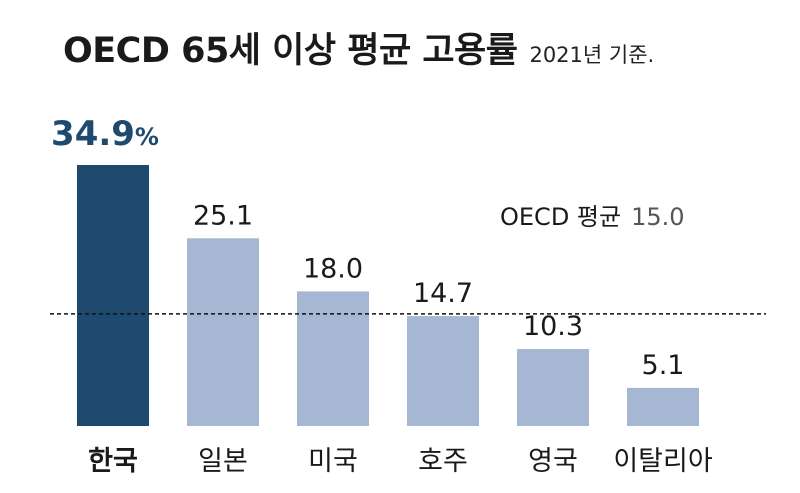  Describe the element at coordinates (553, 461) in the screenshot. I see `category-label-4: 영국` at that location.